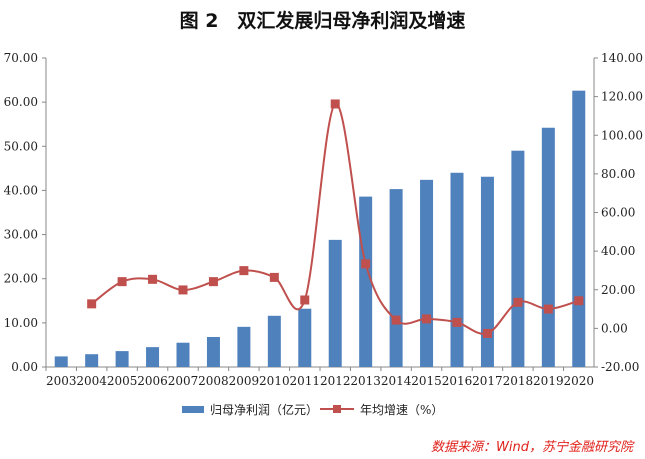 This screenshot has width=645, height=459. I want to click on right-tick-label: 0.00, so click(614, 328).